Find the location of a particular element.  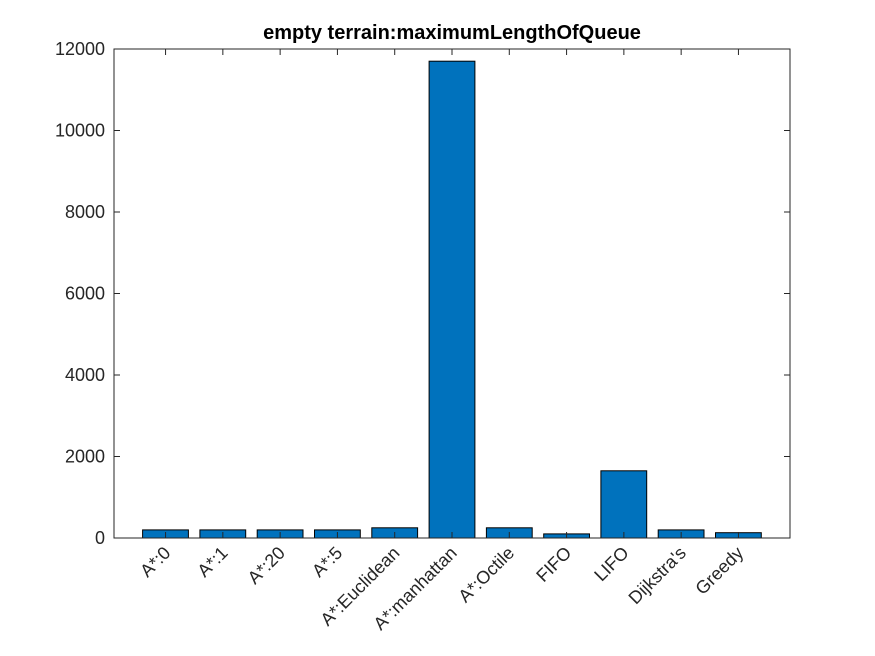

xtick-label-6: A*:Octile is located at coordinates (486, 575).